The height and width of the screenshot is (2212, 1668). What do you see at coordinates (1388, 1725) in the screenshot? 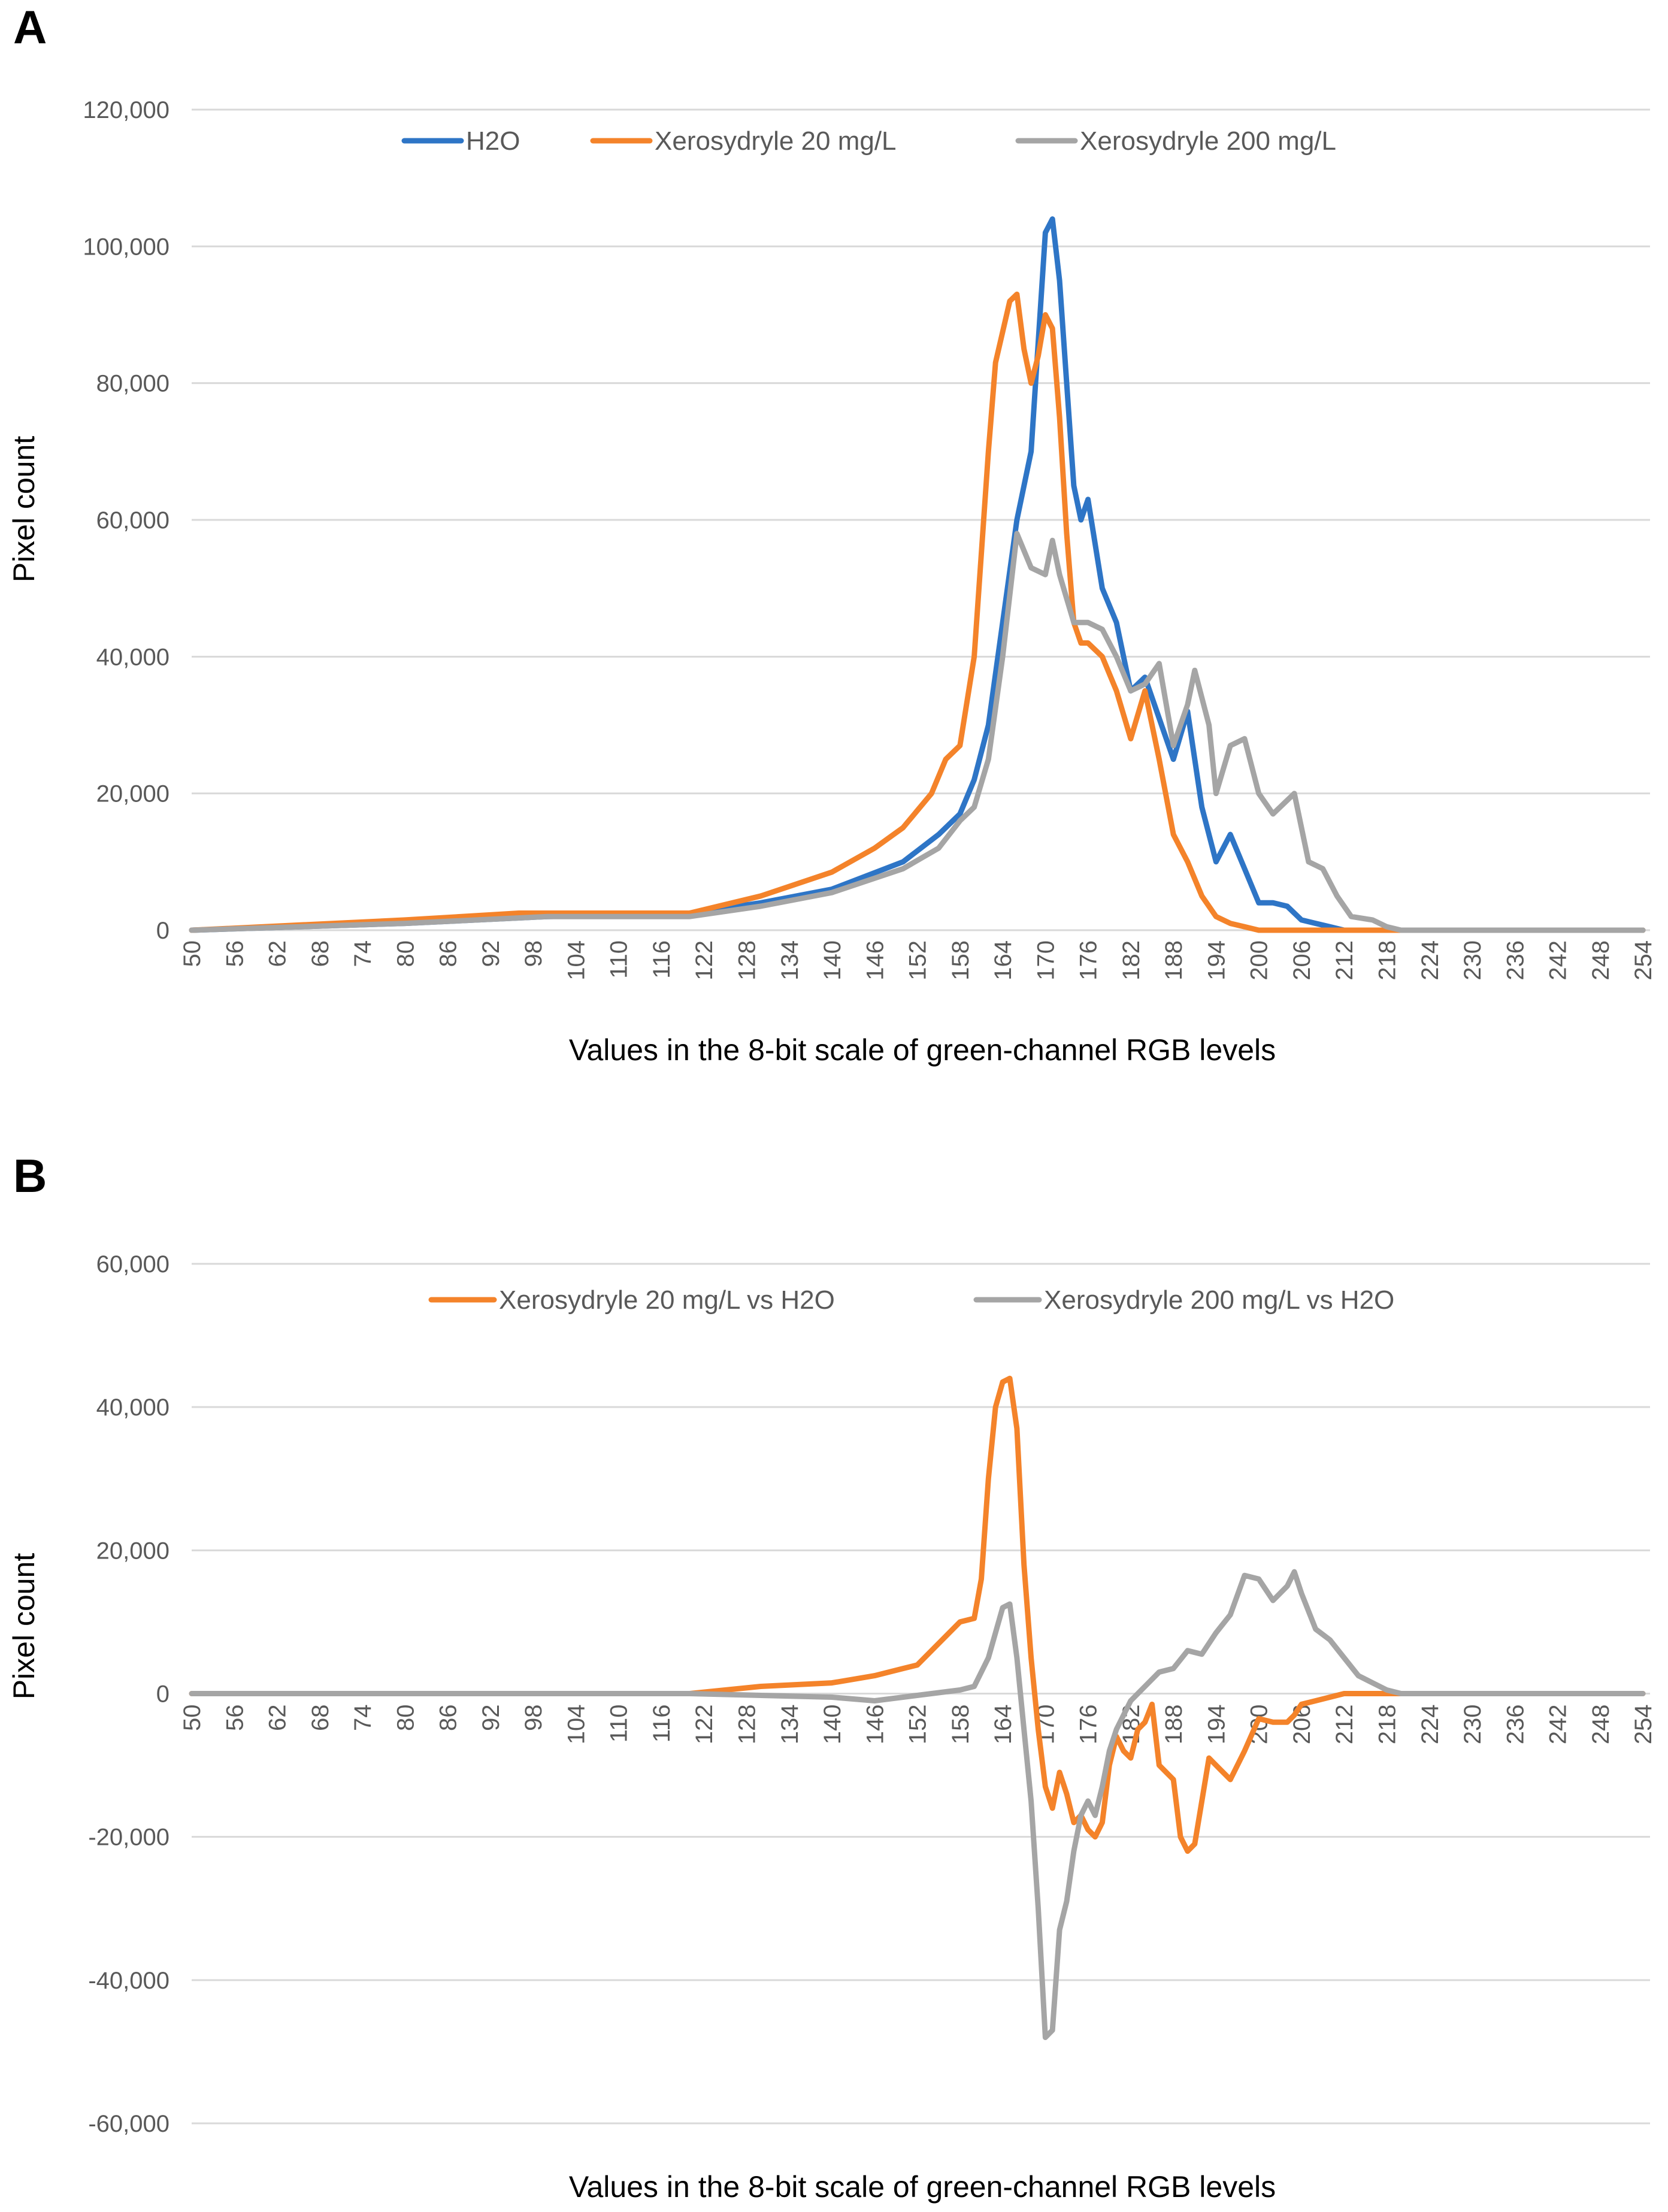
I see `x-tick-label: 218` at bounding box center [1388, 1725].